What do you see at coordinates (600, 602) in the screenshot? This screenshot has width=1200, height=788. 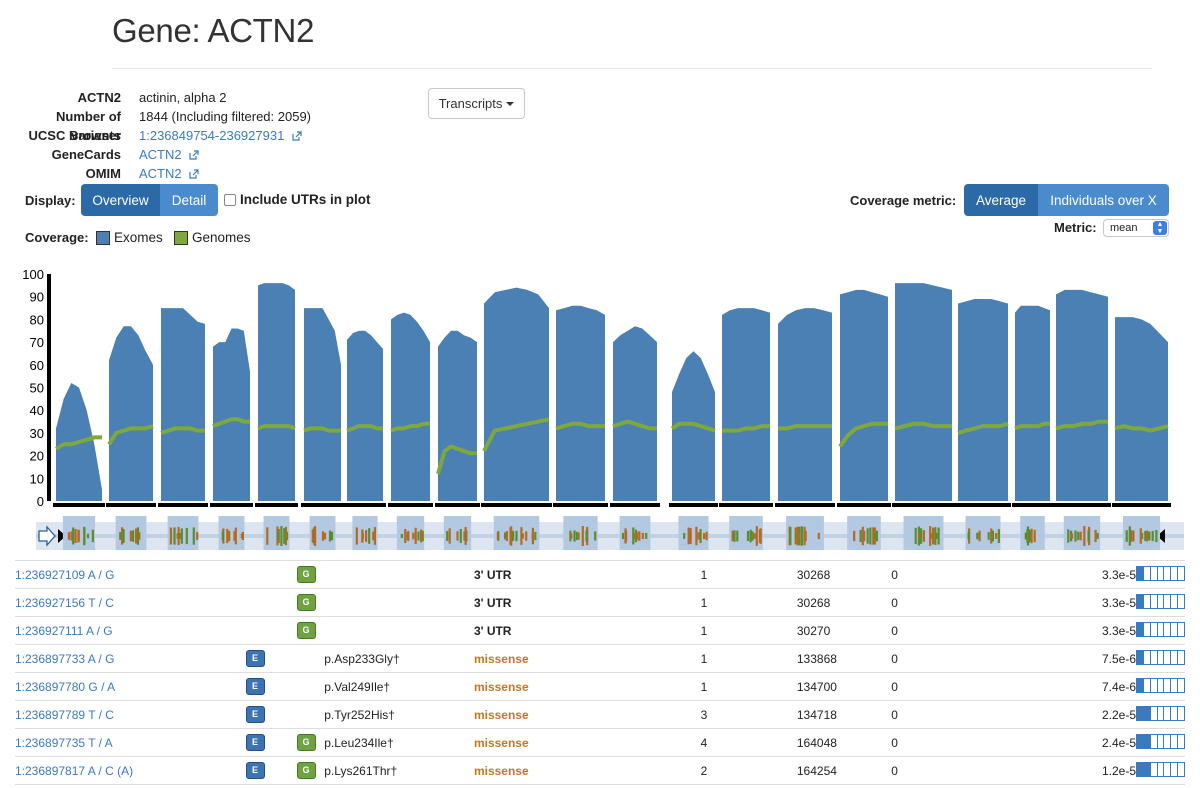 I see `variant-row: 1:236927156 T / C G 3' UTR 1 30268 0 3.3e-5` at bounding box center [600, 602].